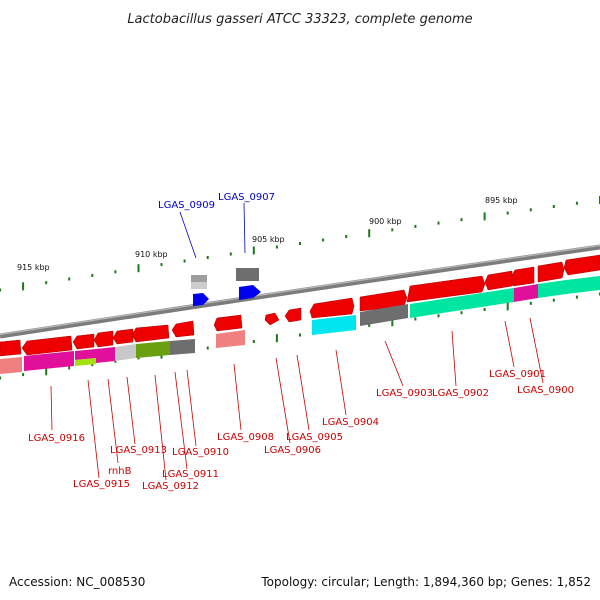 The image size is (600, 600). I want to click on gene-label-lgas-0916: LGAS_0916, so click(56, 438).